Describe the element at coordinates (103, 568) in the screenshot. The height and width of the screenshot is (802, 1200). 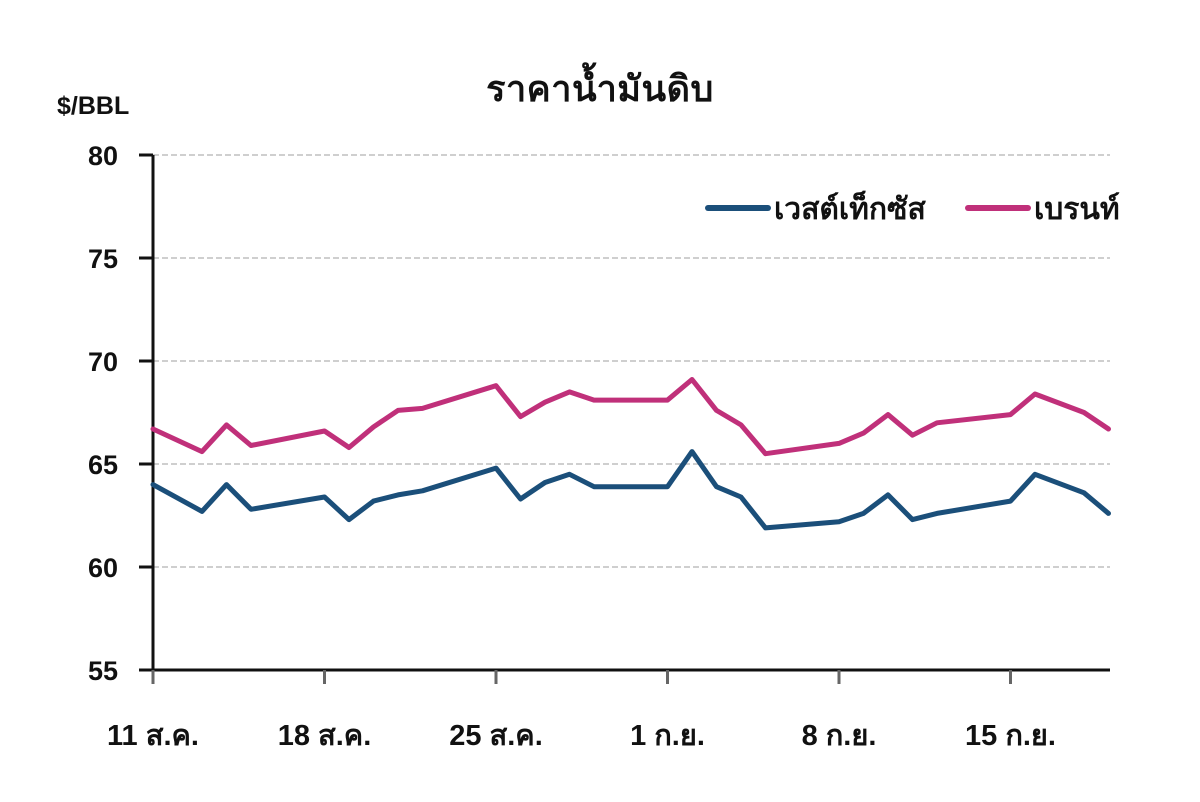
I see `y-tick-label: 60` at that location.